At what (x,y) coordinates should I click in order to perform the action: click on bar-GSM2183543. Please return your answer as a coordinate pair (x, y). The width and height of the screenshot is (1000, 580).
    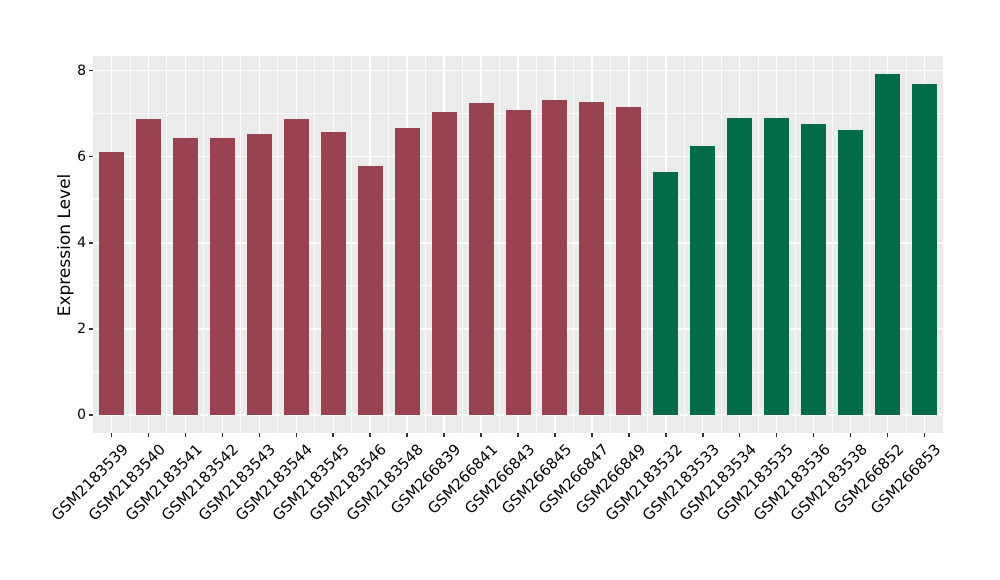
    Looking at the image, I should click on (259, 274).